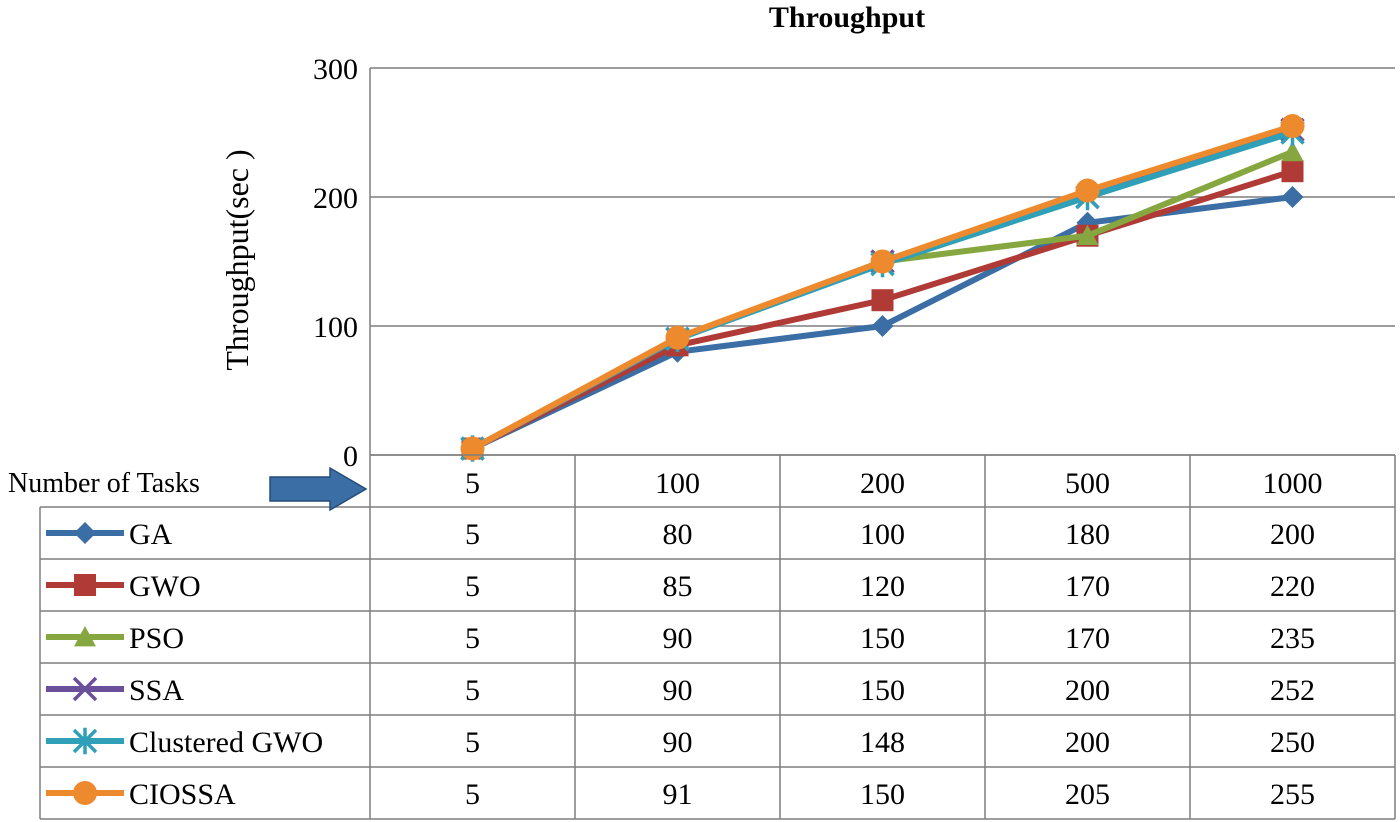 The image size is (1400, 822). Describe the element at coordinates (1292, 742) in the screenshot. I see `table-cell: 250` at that location.